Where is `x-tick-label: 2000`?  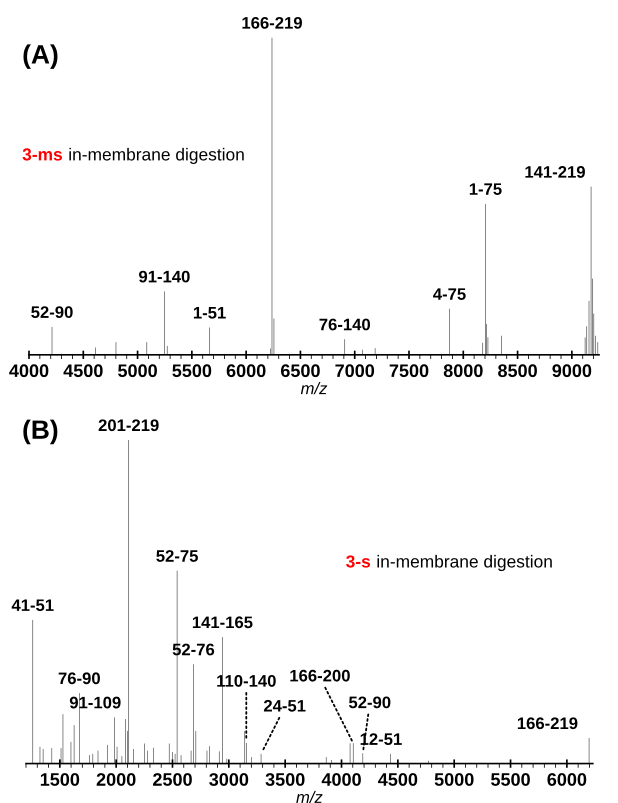 x-tick-label: 2000 is located at coordinates (116, 779).